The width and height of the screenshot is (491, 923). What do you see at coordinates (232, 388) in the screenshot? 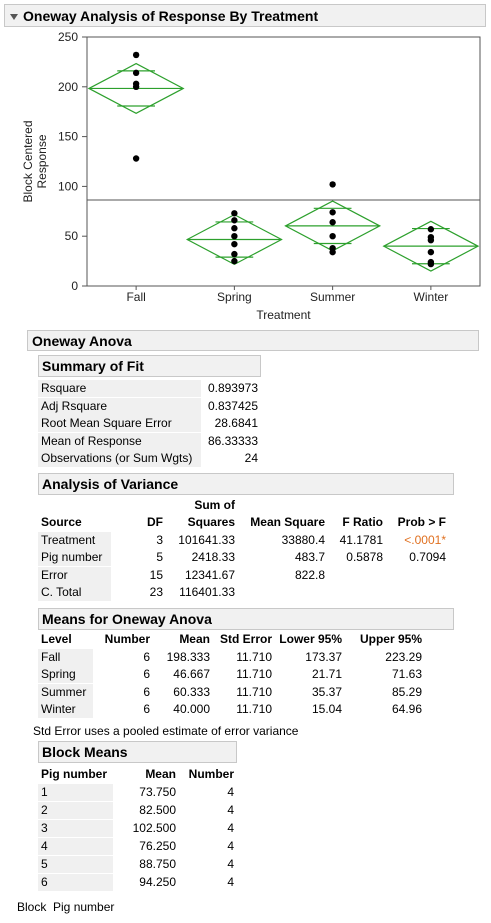
I see `summary-value: 0.893973` at bounding box center [232, 388].